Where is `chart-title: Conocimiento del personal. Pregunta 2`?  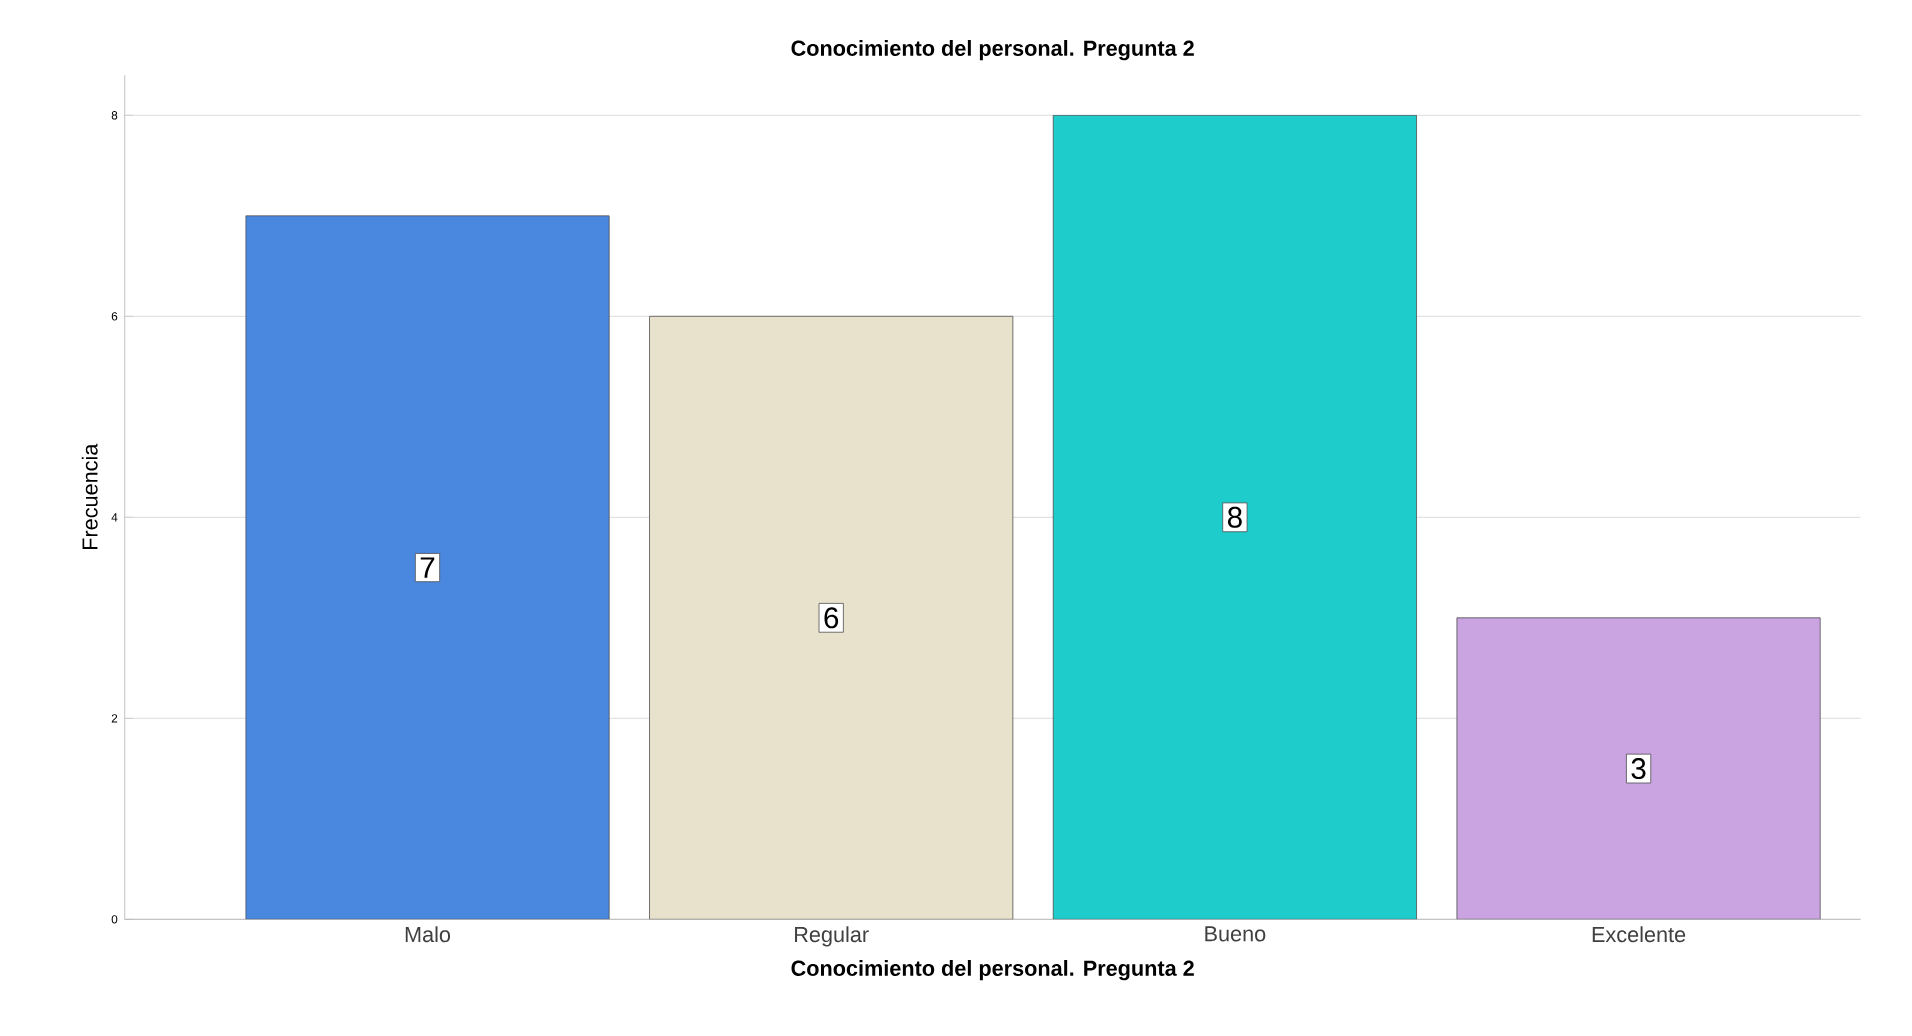 chart-title: Conocimiento del personal. Pregunta 2 is located at coordinates (992, 50).